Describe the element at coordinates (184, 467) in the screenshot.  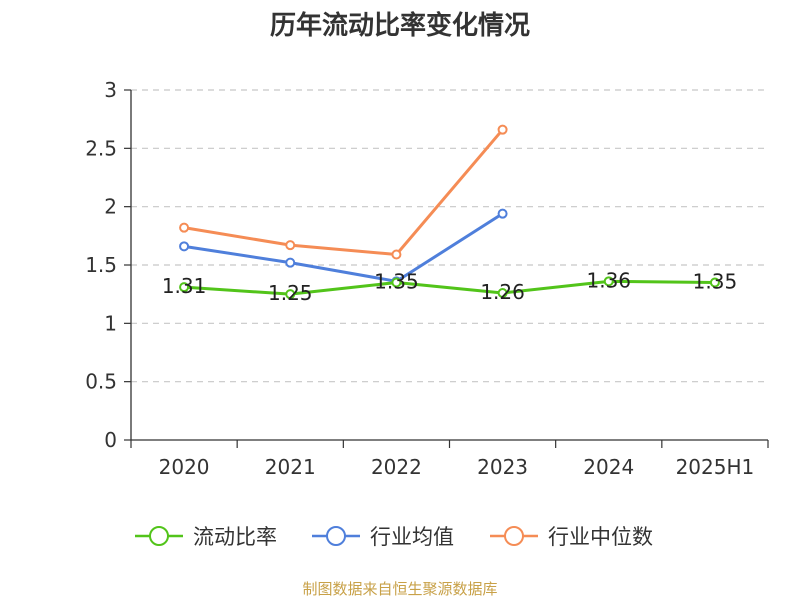
I see `x-tick-label: 2020` at that location.